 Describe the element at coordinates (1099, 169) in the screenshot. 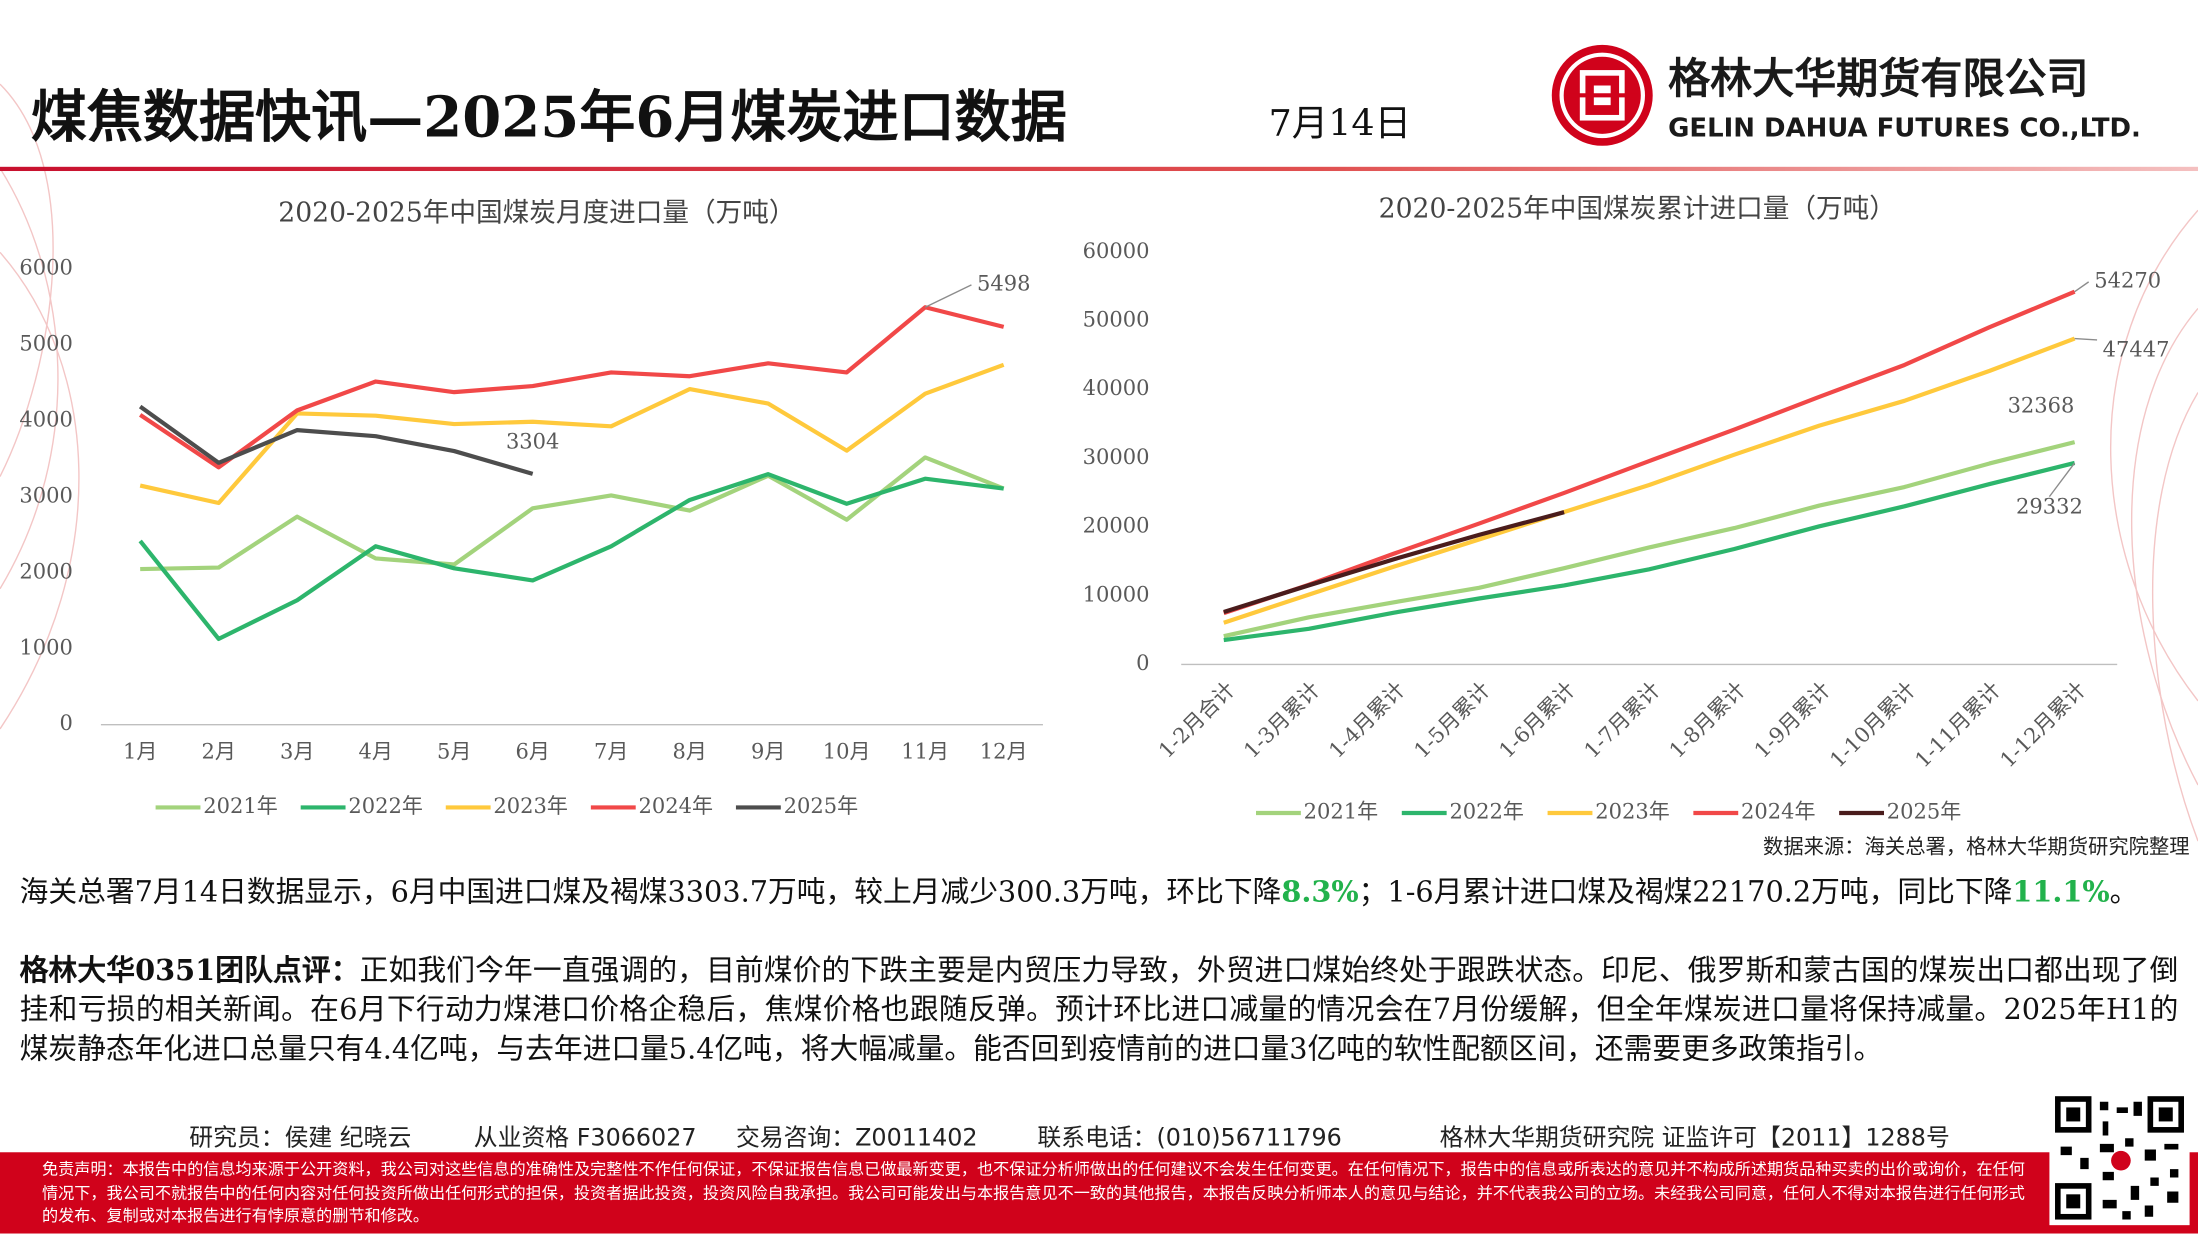

I see `header-rule` at that location.